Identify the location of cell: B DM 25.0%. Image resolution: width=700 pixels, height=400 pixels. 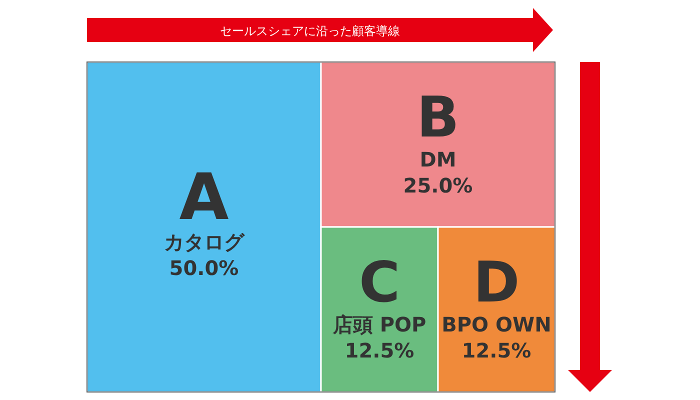
(438, 144).